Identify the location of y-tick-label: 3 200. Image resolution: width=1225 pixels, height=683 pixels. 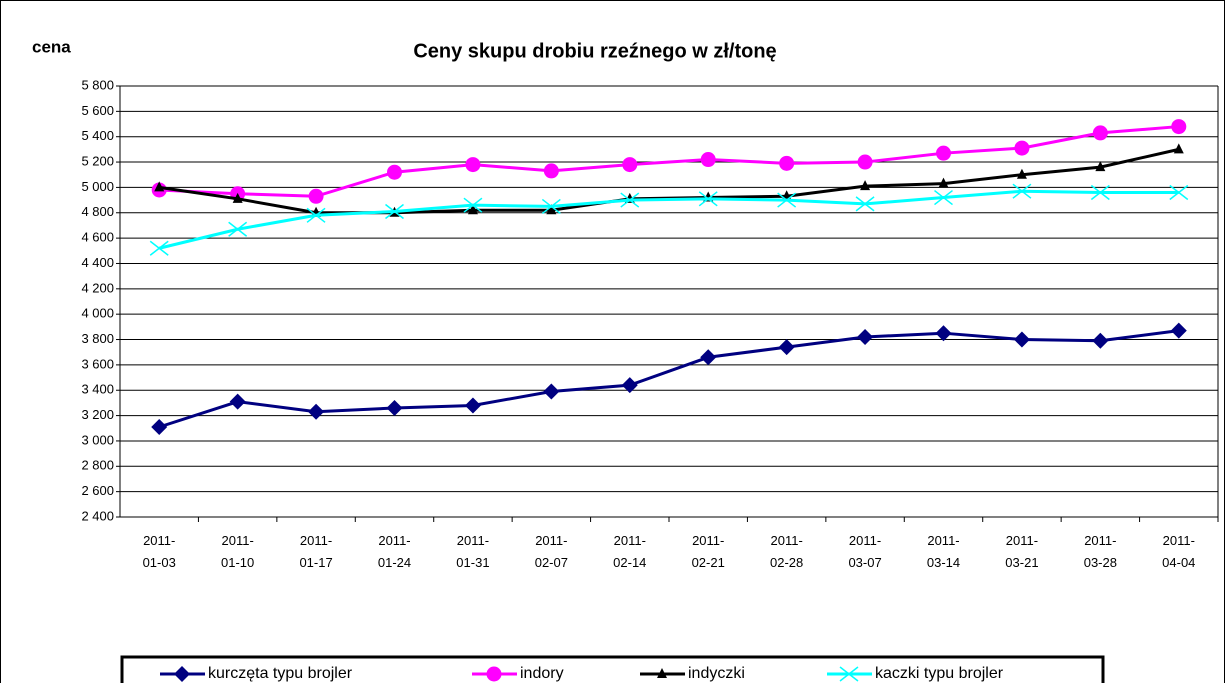
(97, 414).